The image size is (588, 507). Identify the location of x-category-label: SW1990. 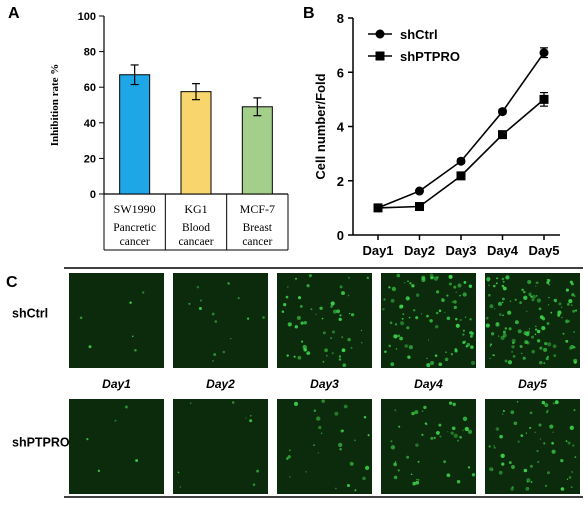
(135, 209).